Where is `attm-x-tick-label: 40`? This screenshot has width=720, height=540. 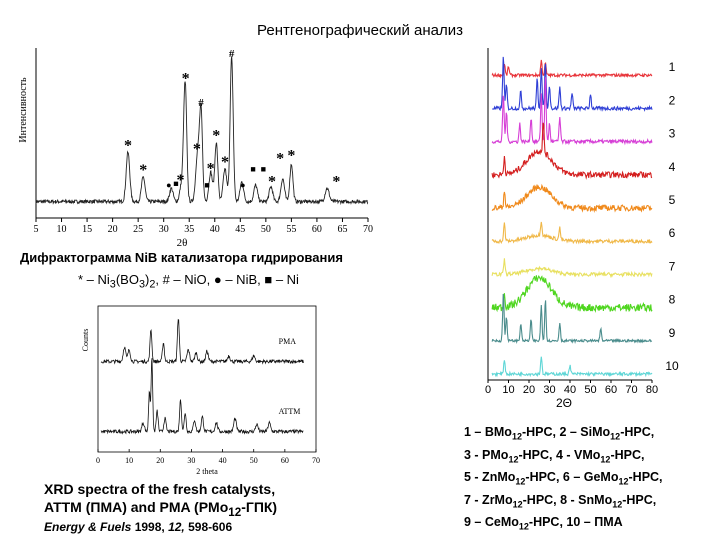
attm-x-tick-label: 40 is located at coordinates (223, 460).